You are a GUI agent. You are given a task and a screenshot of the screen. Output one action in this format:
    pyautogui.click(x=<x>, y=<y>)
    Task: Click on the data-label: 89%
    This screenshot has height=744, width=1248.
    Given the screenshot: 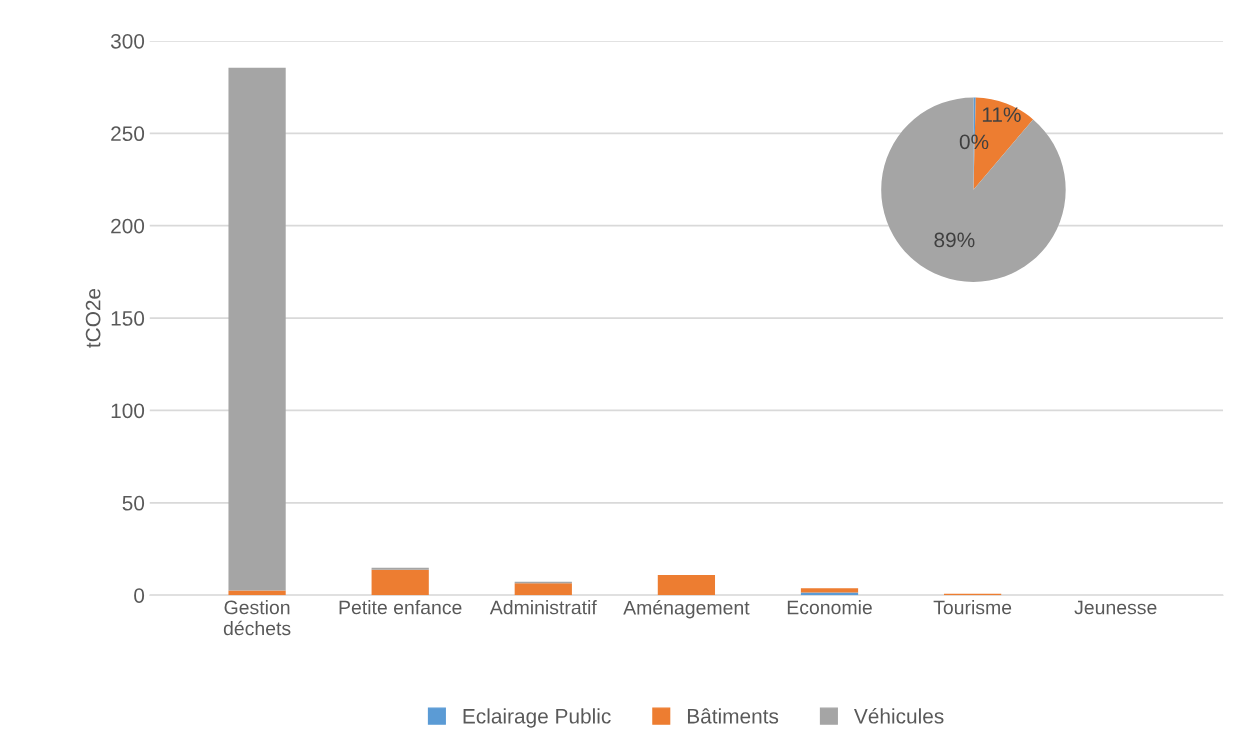 What is the action you would take?
    pyautogui.click(x=954, y=240)
    